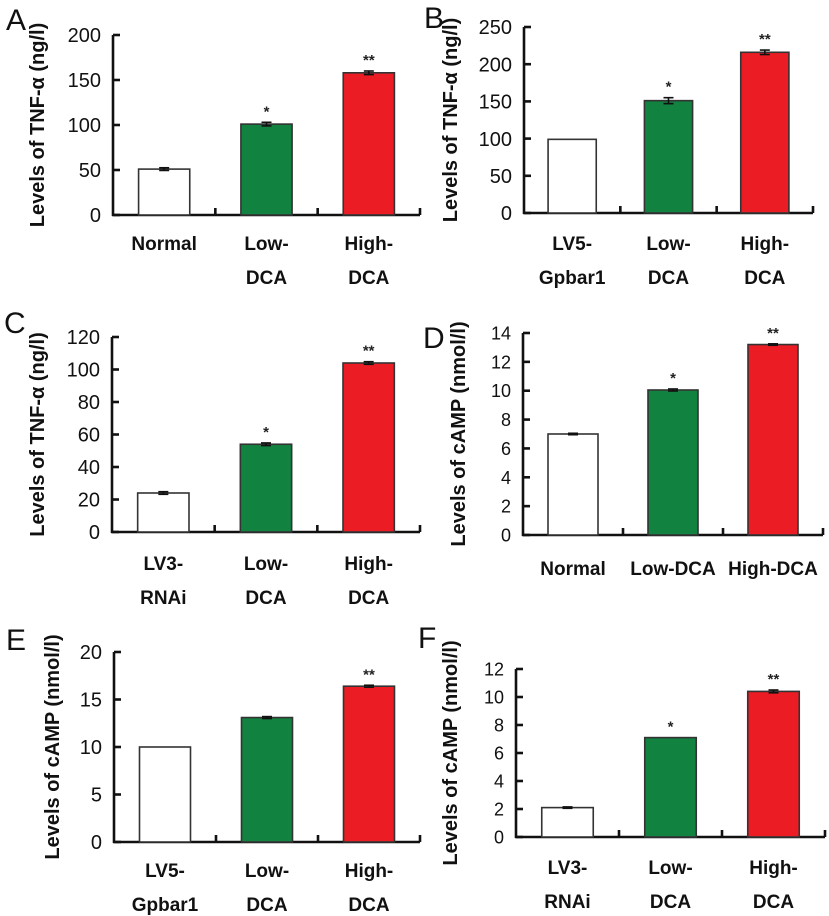  What do you see at coordinates (38, 434) in the screenshot?
I see `y-axis-title: Levels of TNF-α (ng/l)` at bounding box center [38, 434].